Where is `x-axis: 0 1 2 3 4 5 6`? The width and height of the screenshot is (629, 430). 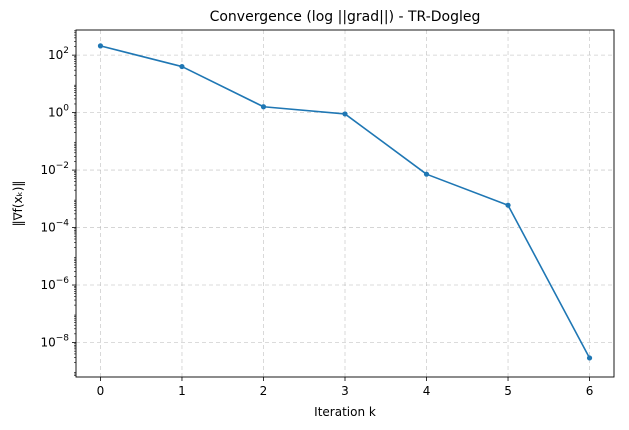 x-axis: 0 1 2 3 4 5 6 is located at coordinates (345, 387).